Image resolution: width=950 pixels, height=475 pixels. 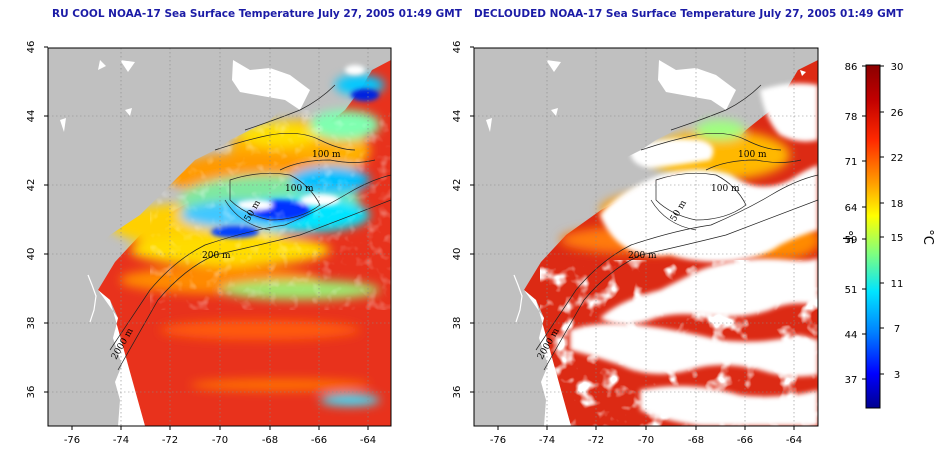 I want to click on right-y-tick-labels: 46 44 42 40 38 36, so click(x=457, y=220).